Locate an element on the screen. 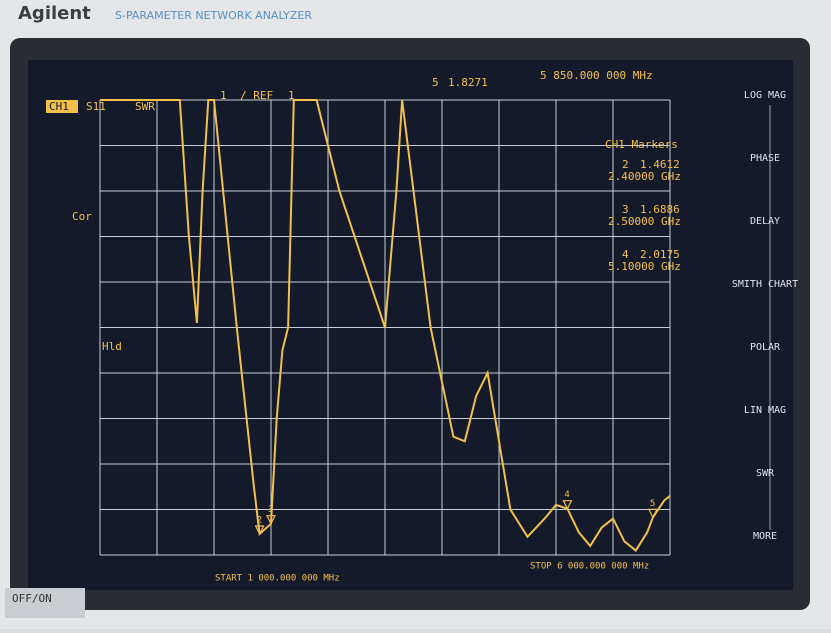 The image size is (831, 633). marker-value: 1.4612 is located at coordinates (660, 164).